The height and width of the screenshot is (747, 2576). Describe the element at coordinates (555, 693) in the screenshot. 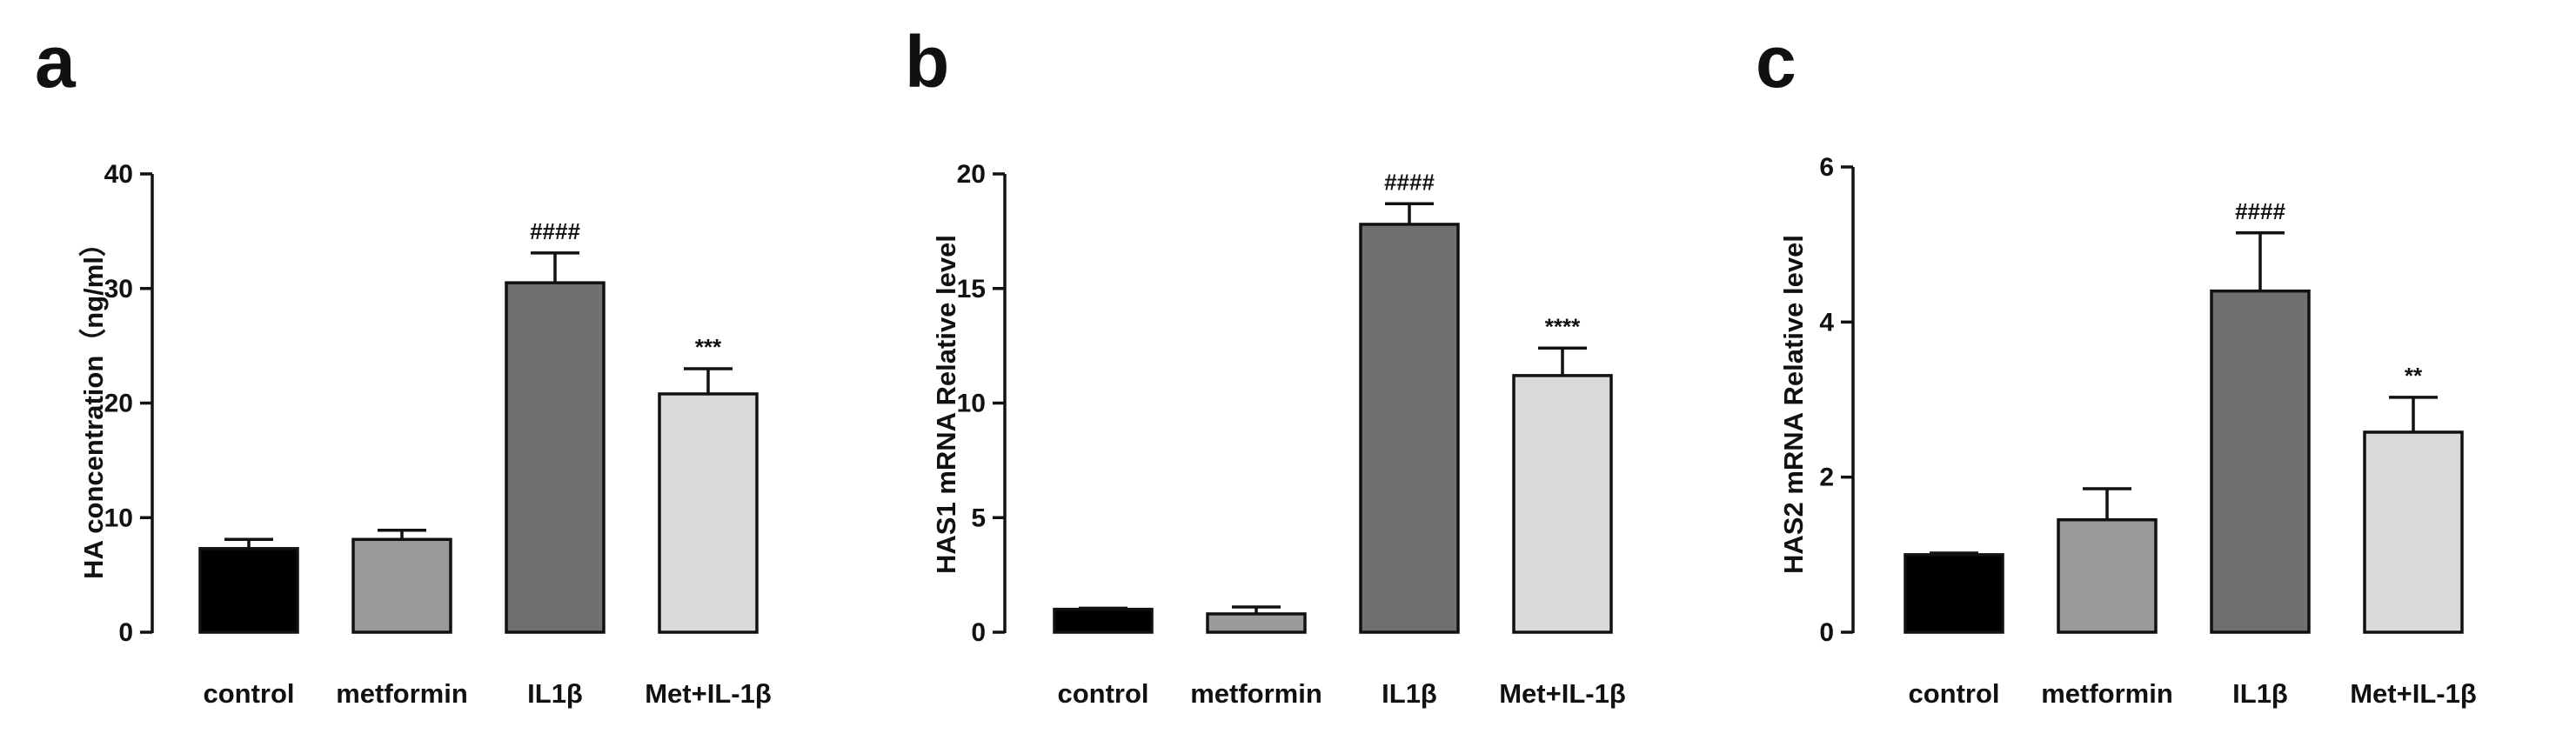

I see `category-label-a: IL1β` at that location.